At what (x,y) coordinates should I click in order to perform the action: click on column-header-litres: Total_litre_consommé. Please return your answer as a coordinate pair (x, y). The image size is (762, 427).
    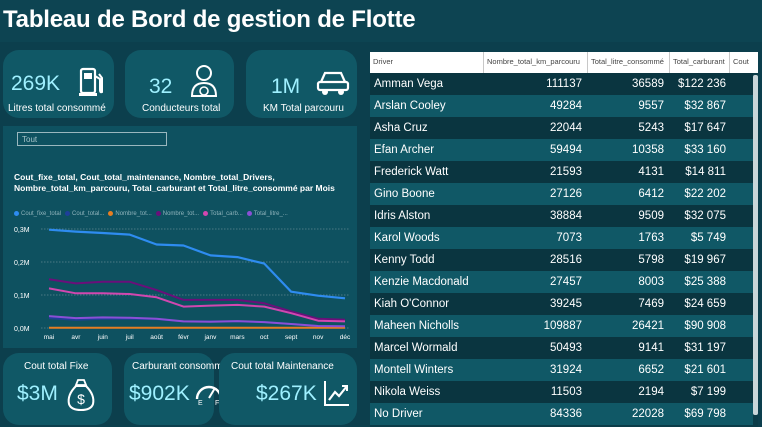
    Looking at the image, I should click on (629, 62).